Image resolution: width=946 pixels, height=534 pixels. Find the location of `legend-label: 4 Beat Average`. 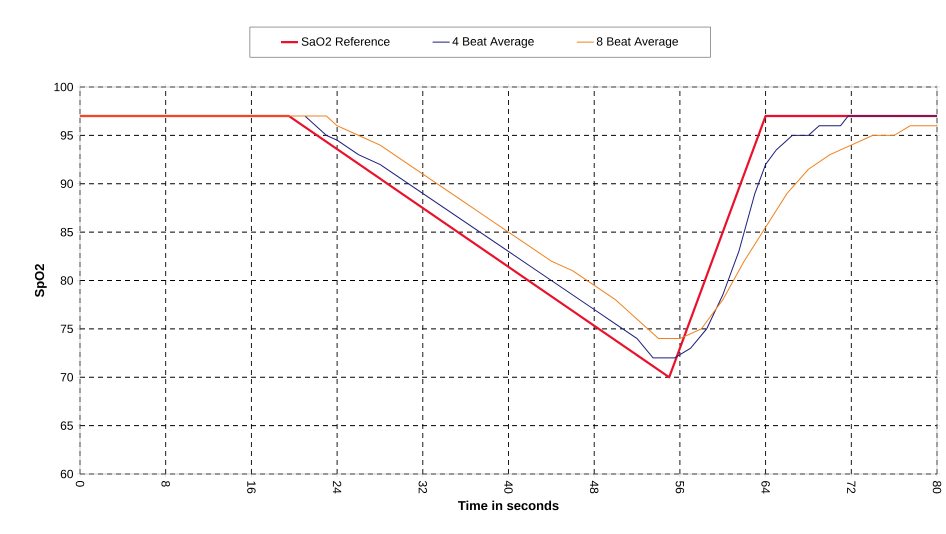

legend-label: 4 Beat Average is located at coordinates (493, 42).